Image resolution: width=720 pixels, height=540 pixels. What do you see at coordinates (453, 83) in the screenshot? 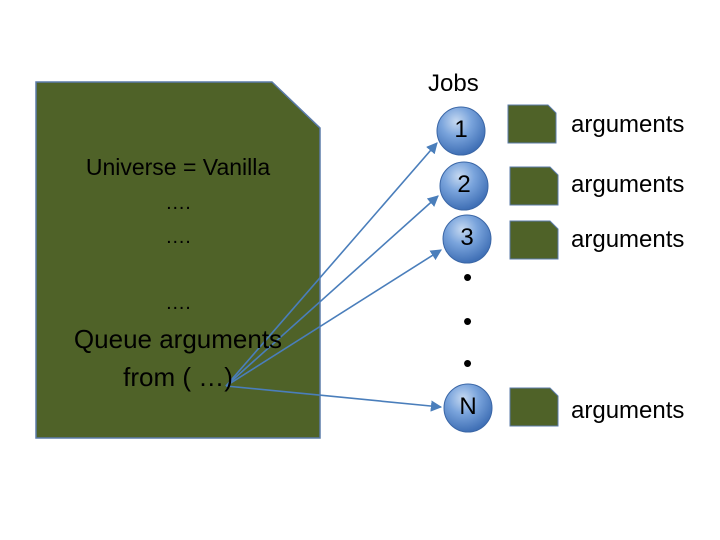
I see `jobs-title: Jobs` at bounding box center [453, 83].